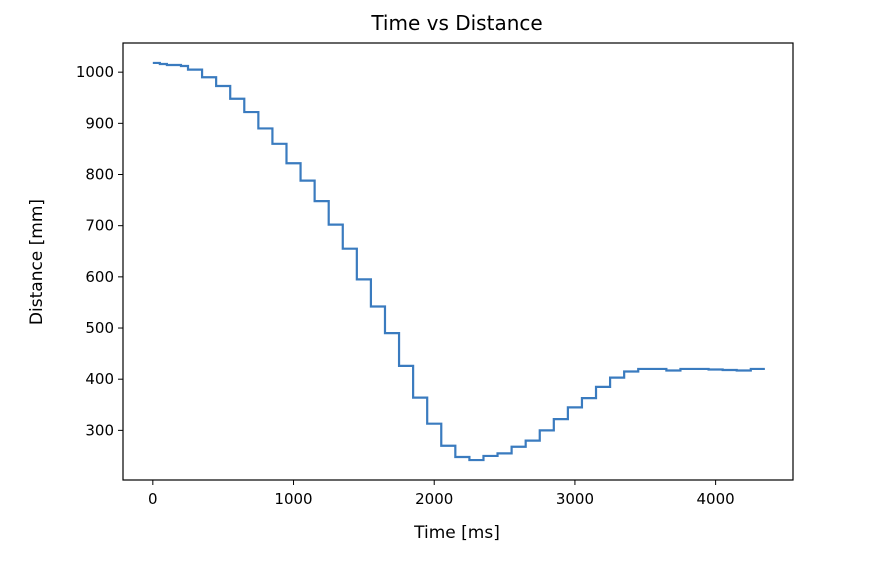 The image size is (882, 562). What do you see at coordinates (153, 499) in the screenshot?
I see `x-tick-label: 0` at bounding box center [153, 499].